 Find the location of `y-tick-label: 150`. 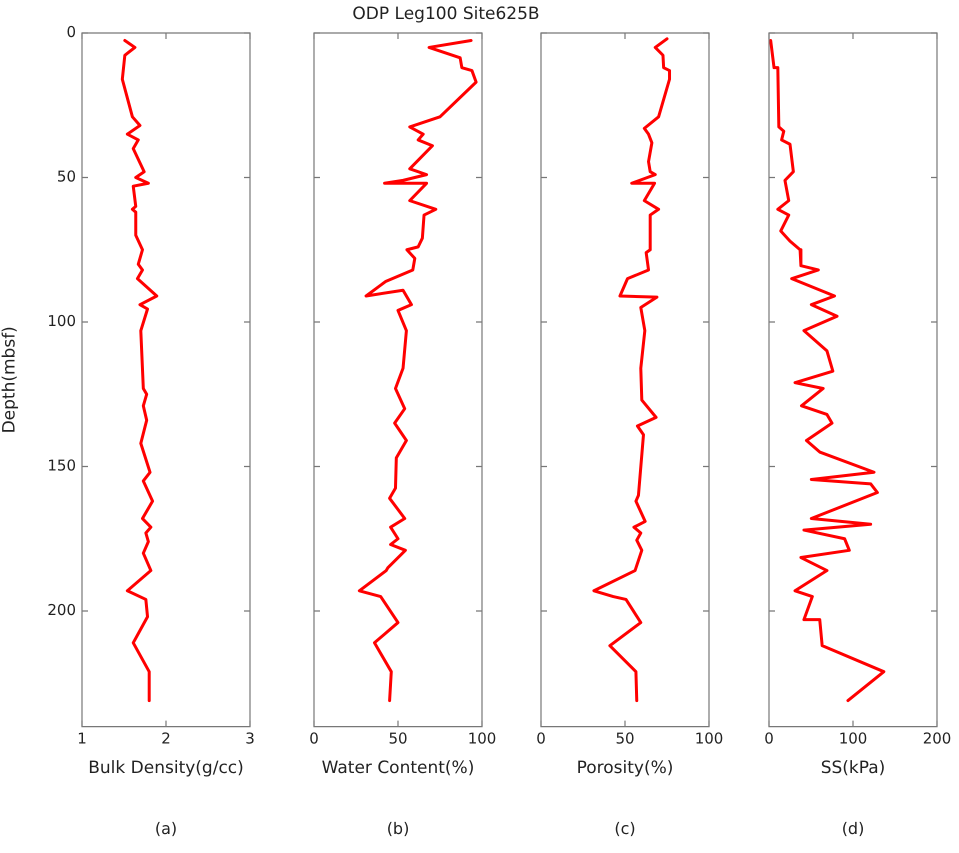

y-tick-label: 150 is located at coordinates (61, 465).